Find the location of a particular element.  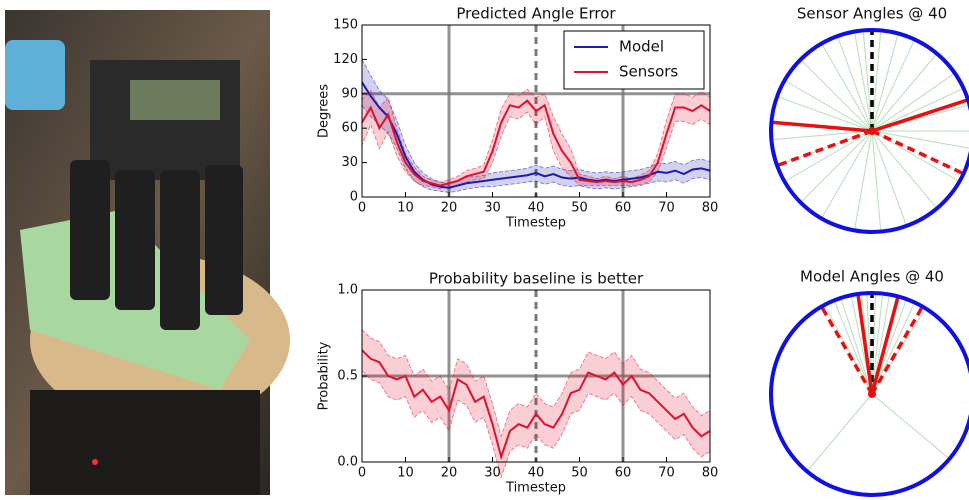

chart-title: Sensor Angles @ 40 is located at coordinates (872, 14).